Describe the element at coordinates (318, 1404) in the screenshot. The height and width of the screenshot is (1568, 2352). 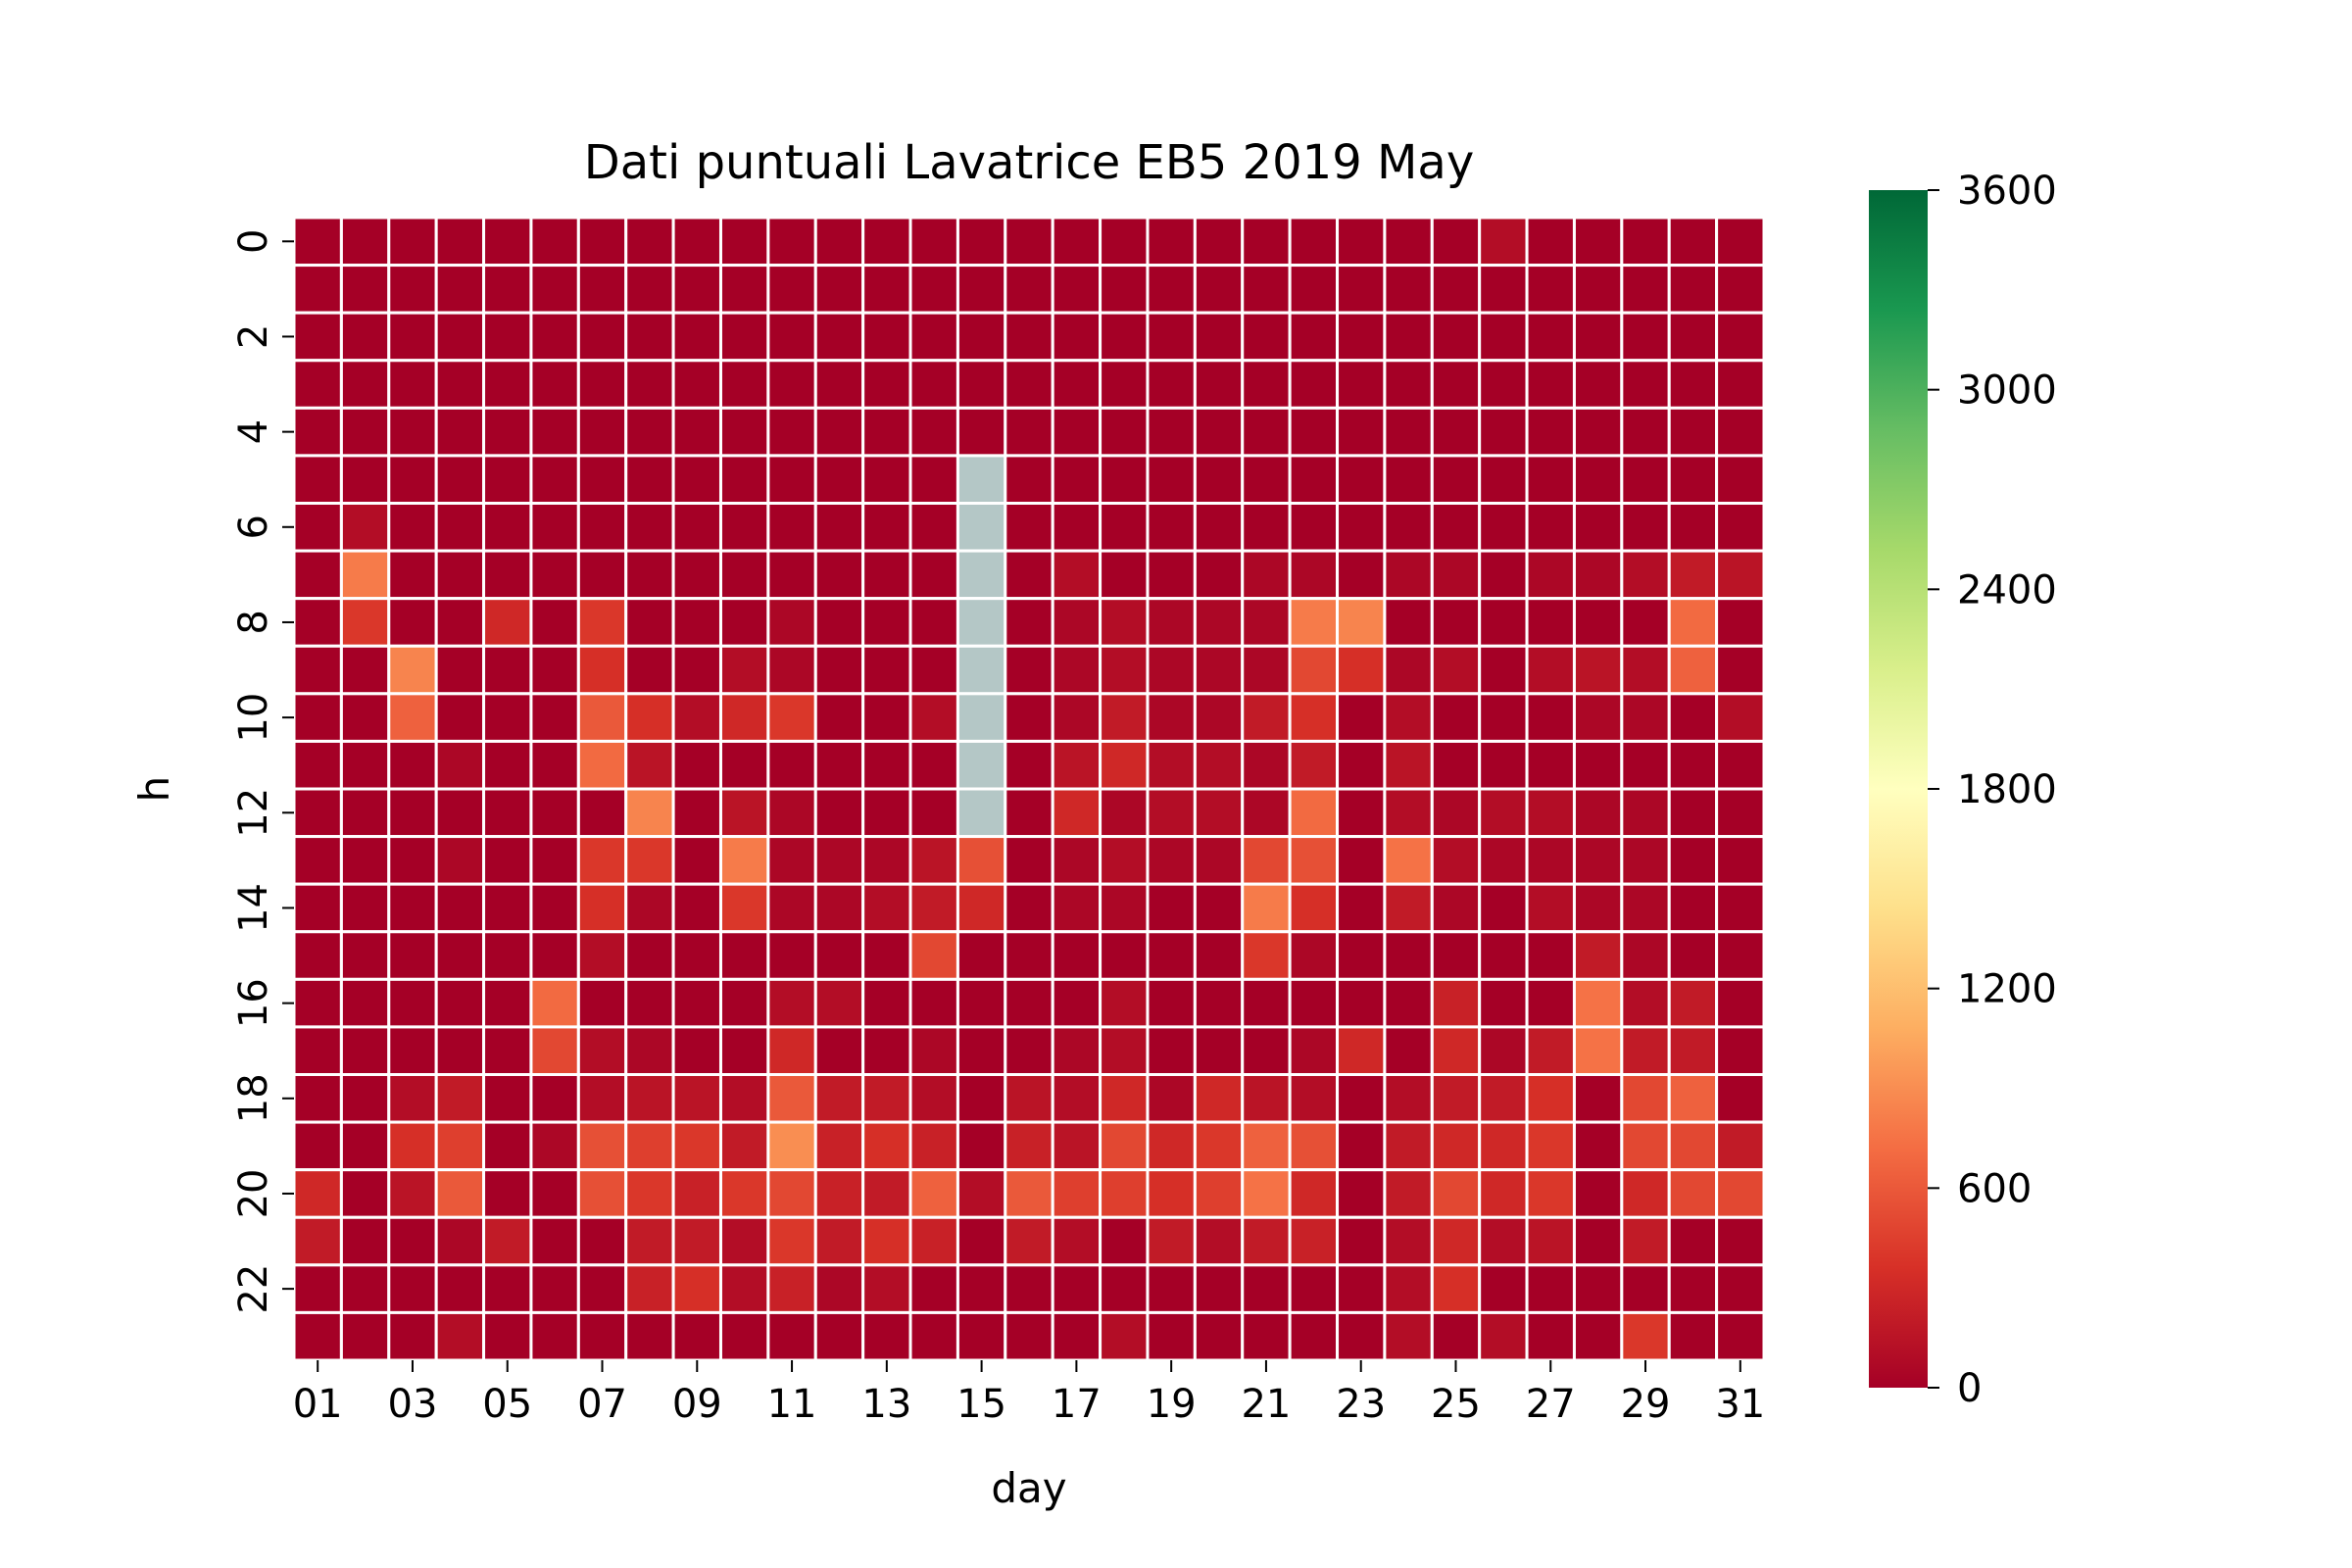
I see `x-tick-label: 01` at that location.